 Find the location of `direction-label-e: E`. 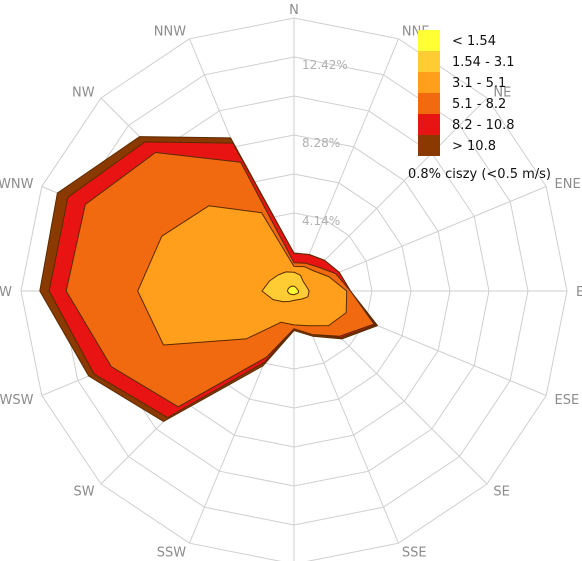

direction-label-e: E is located at coordinates (579, 292).